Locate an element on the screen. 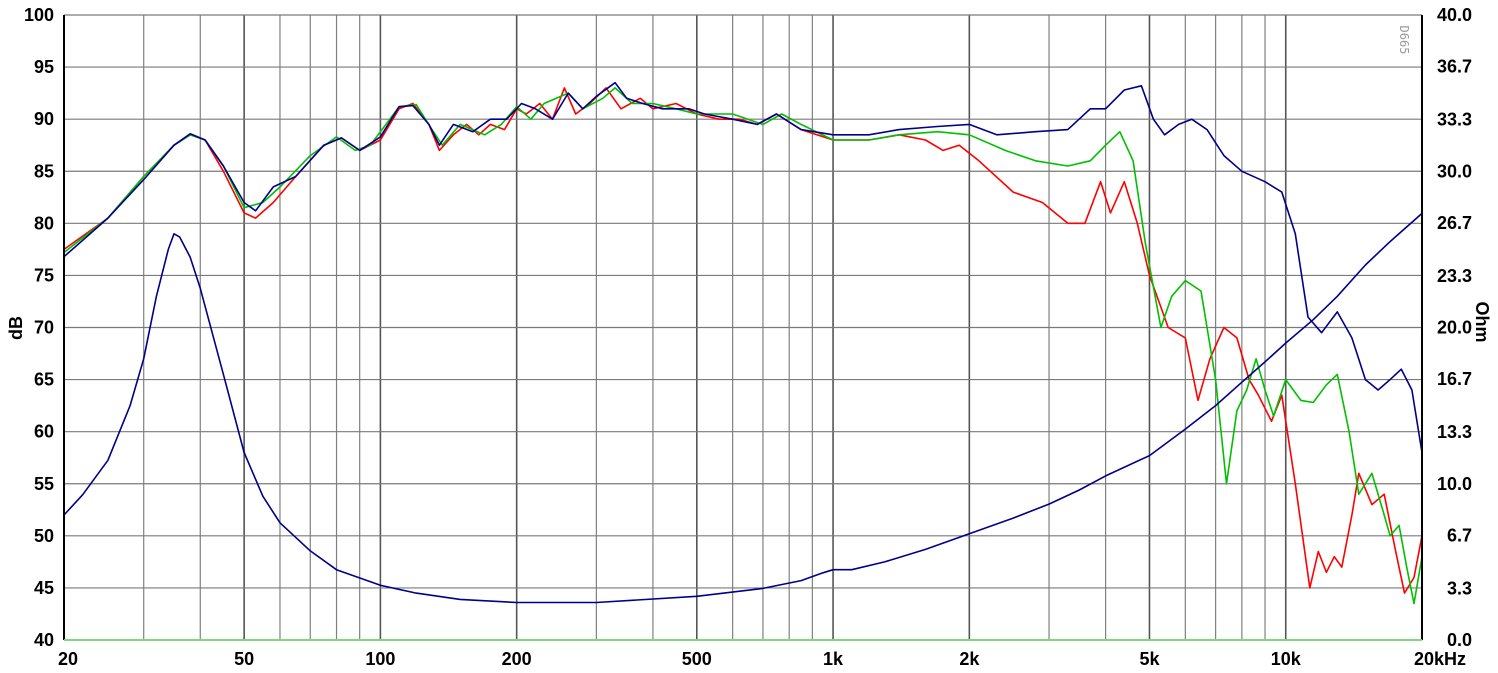  x-tick: 5k is located at coordinates (1149, 659).